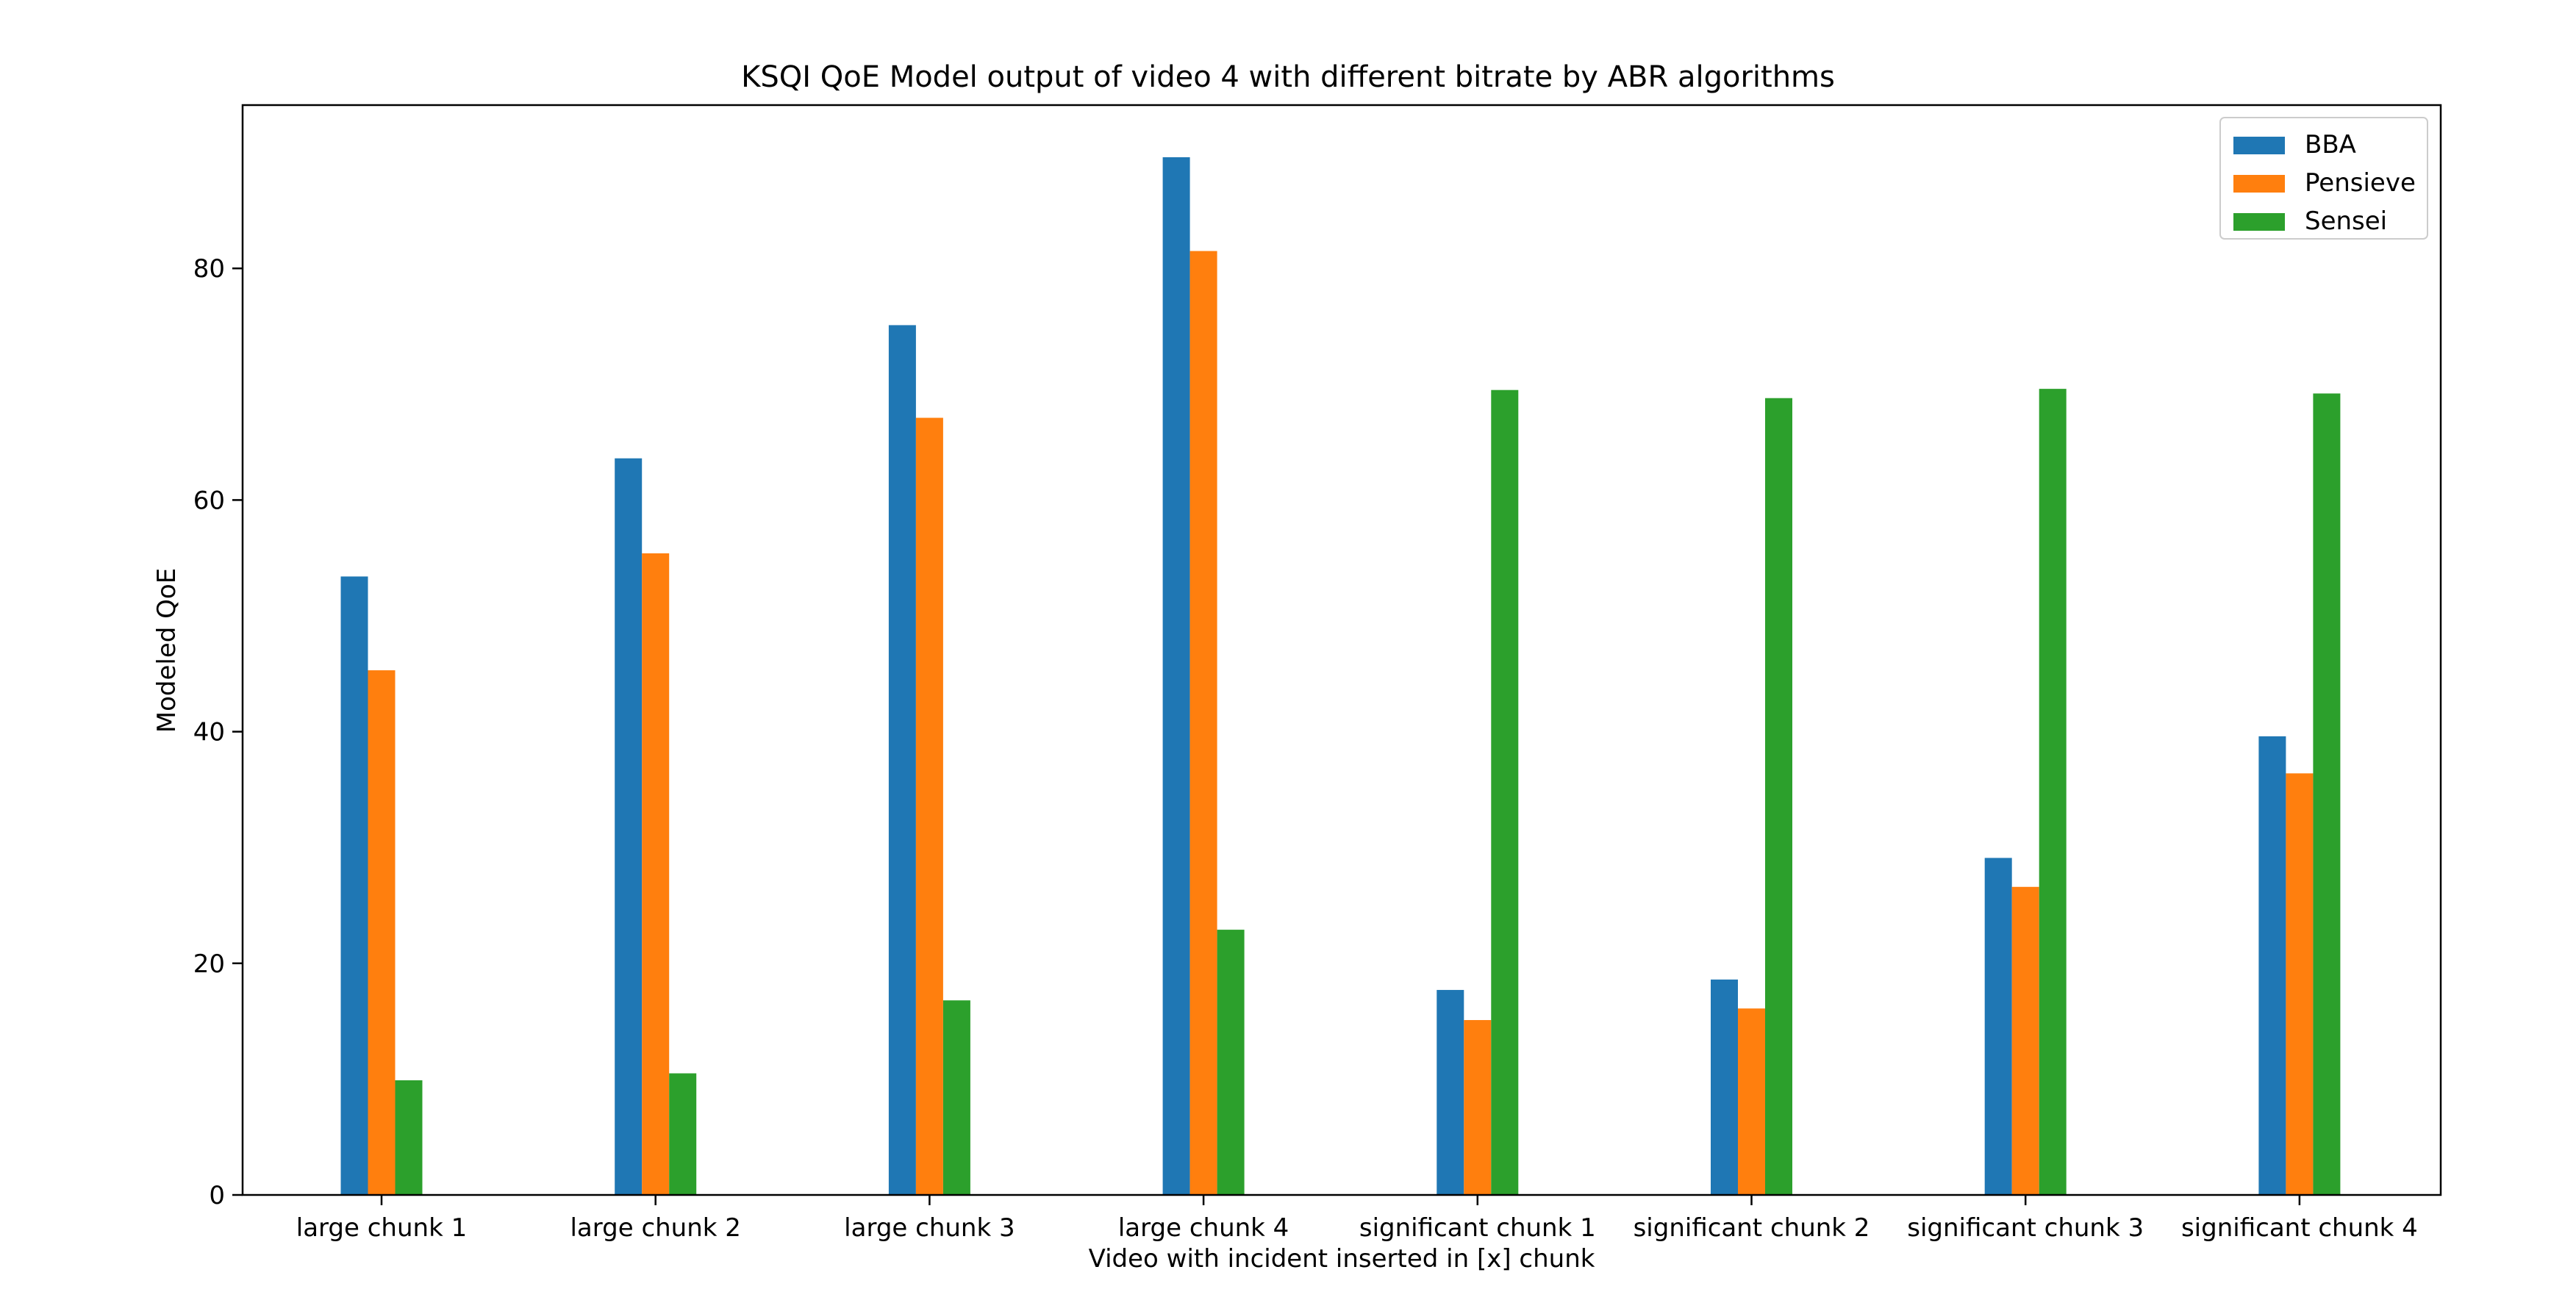 This screenshot has width=2576, height=1314. Describe the element at coordinates (209, 500) in the screenshot. I see `y-tick-label: 60` at that location.